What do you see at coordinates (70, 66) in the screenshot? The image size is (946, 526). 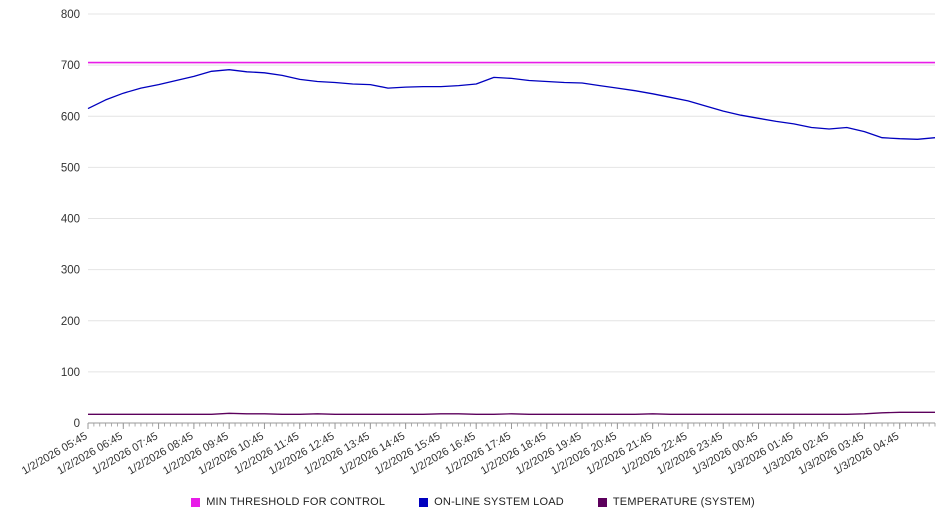 I see `y-axis-label: 700` at bounding box center [70, 66].